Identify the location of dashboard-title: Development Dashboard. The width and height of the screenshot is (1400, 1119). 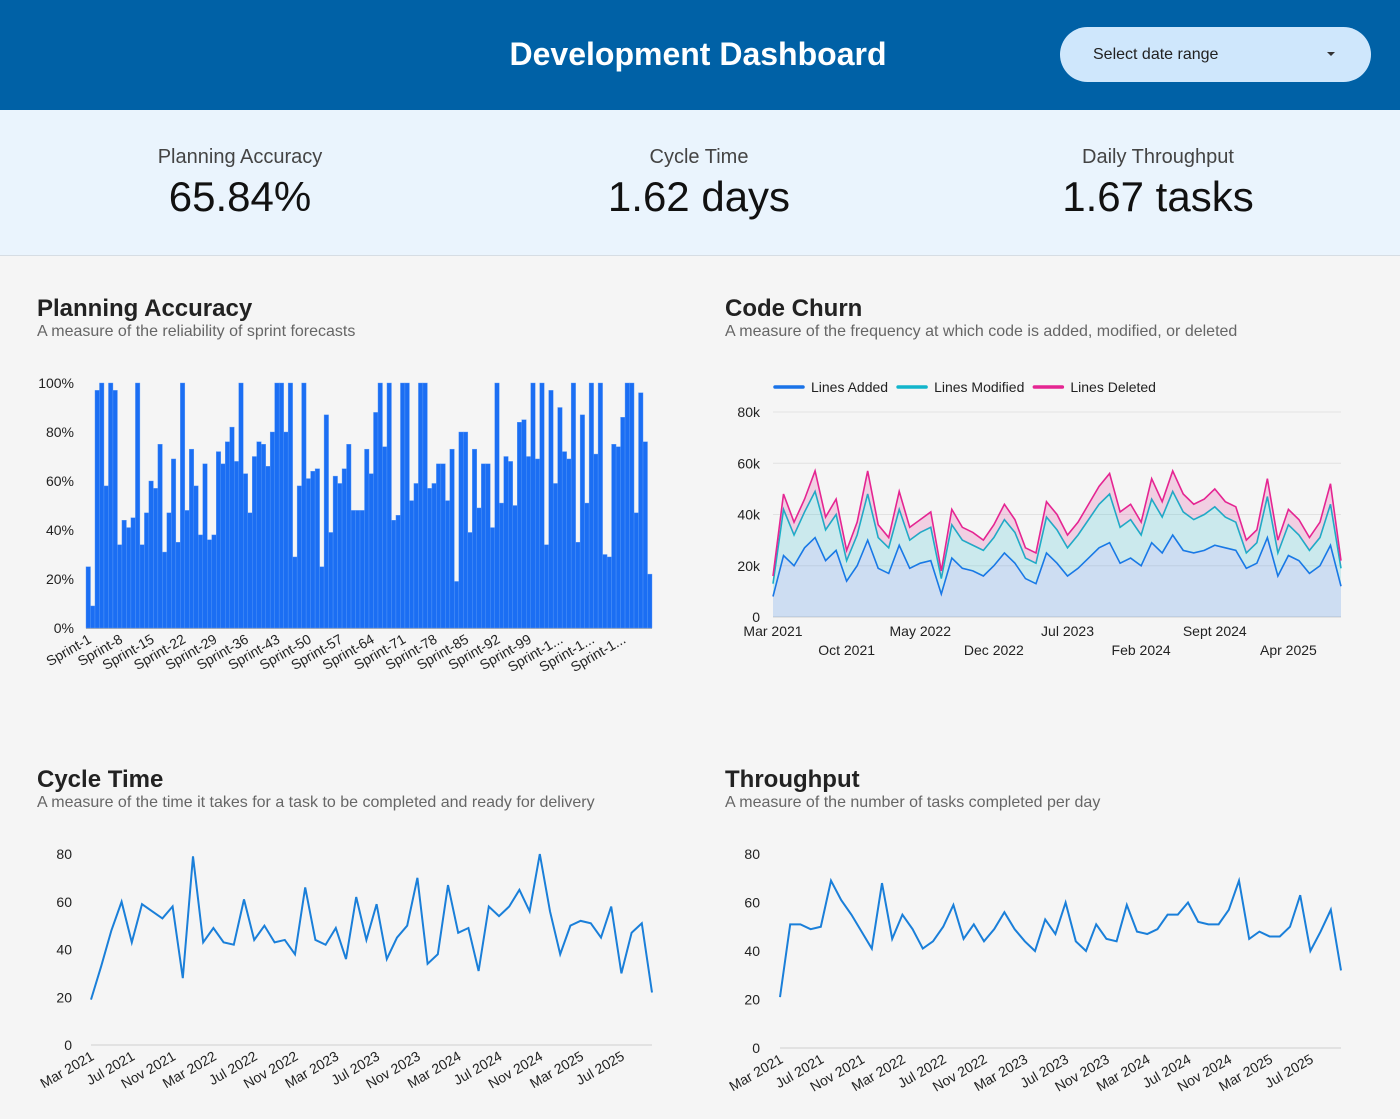
(698, 54).